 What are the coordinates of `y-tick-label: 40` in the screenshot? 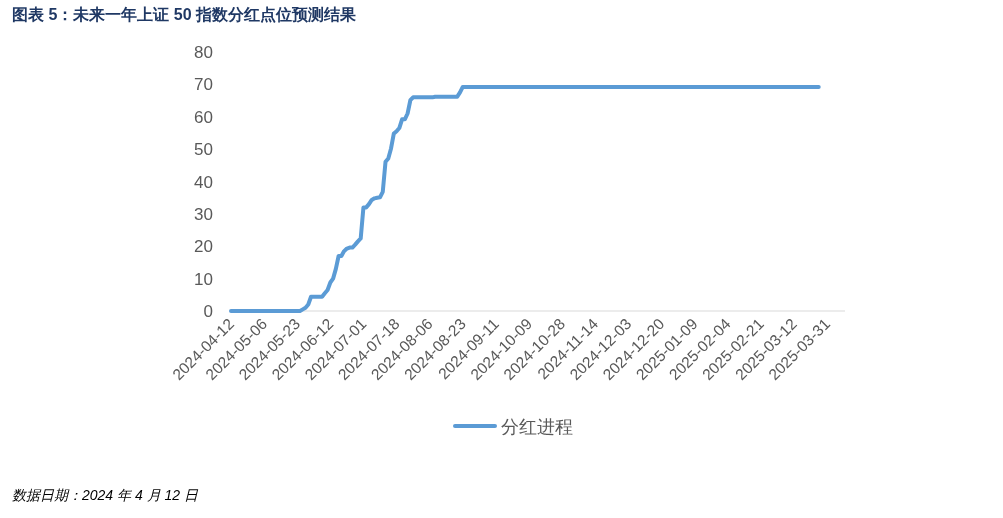 It's located at (203, 182).